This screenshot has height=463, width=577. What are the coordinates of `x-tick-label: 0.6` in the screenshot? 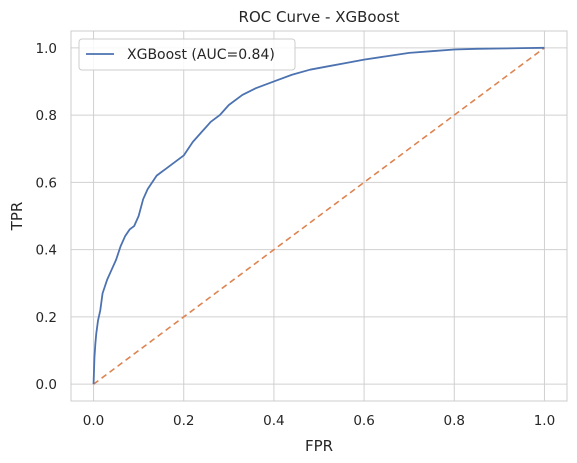 It's located at (363, 421).